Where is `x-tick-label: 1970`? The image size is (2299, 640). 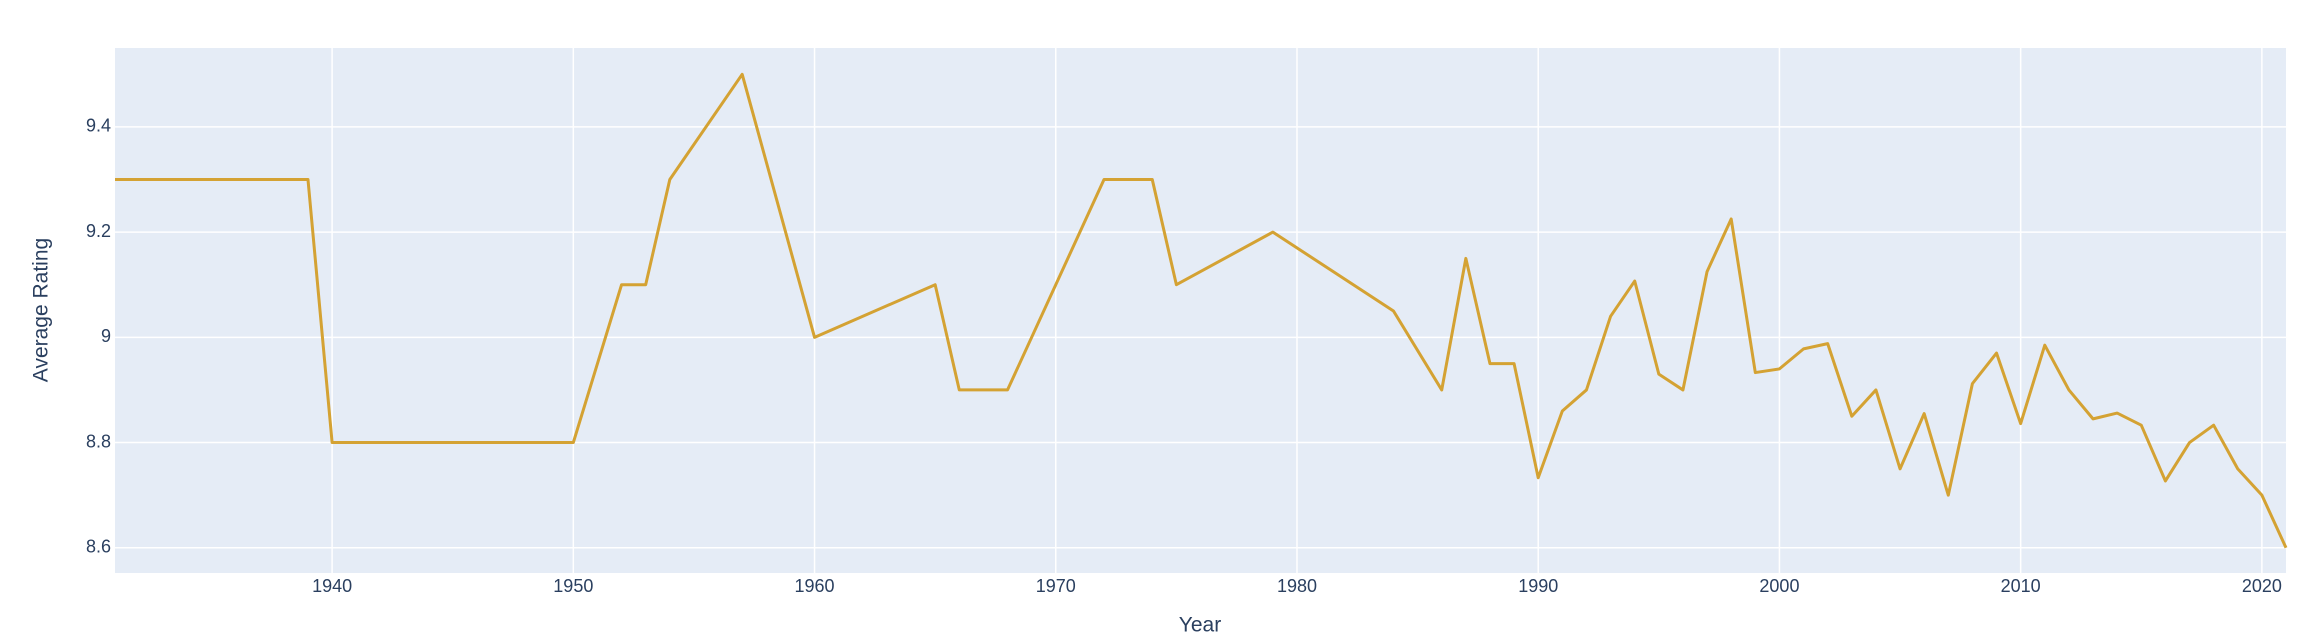 x-tick-label: 1970 is located at coordinates (1056, 586).